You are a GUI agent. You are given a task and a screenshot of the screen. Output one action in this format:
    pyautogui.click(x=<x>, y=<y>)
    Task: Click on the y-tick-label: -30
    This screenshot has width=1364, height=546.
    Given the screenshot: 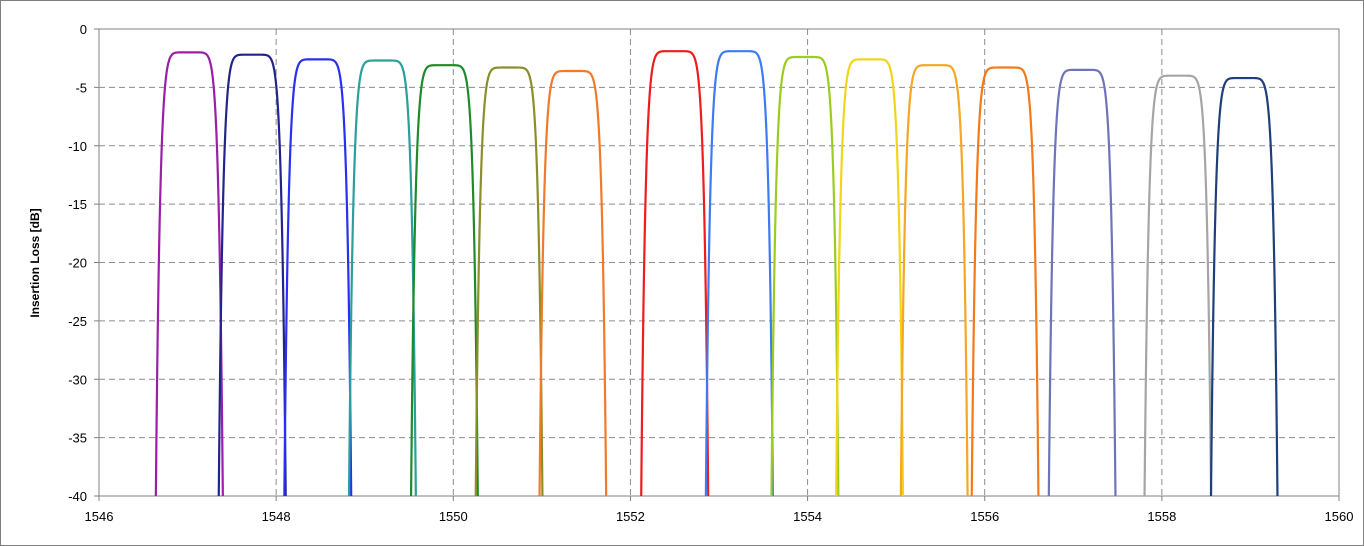 What is the action you would take?
    pyautogui.click(x=77, y=379)
    